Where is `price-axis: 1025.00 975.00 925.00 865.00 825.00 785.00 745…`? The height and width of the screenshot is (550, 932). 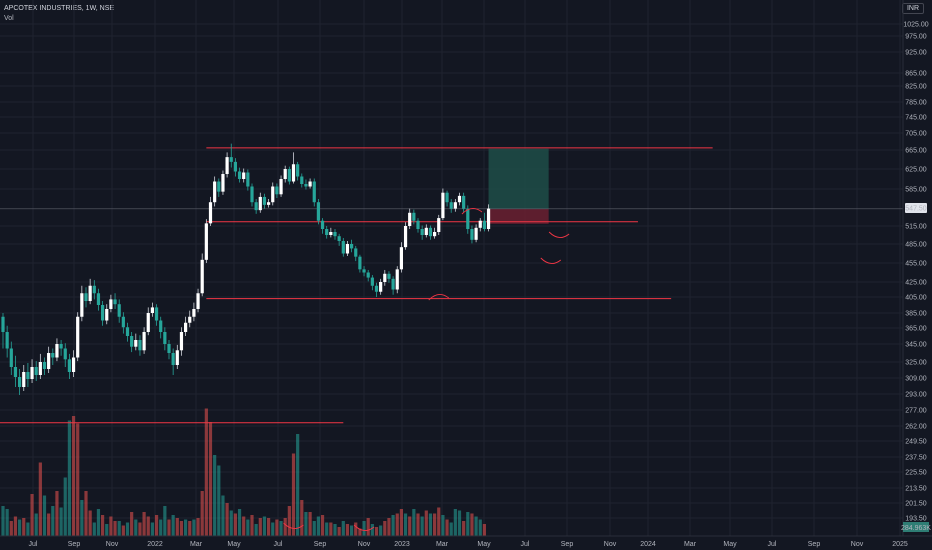
price-axis: 1025.00 975.00 925.00 865.00 825.00 785.00 745… is located at coordinates (916, 277).